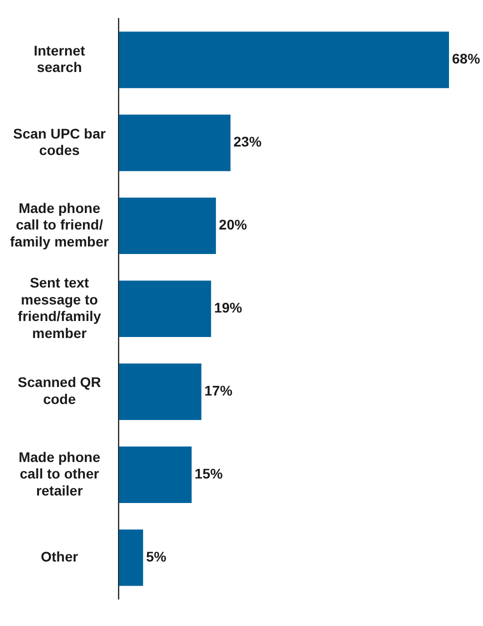 The image size is (483, 626). I want to click on y-tick-label: Scan UPC bar codes, so click(59, 141).